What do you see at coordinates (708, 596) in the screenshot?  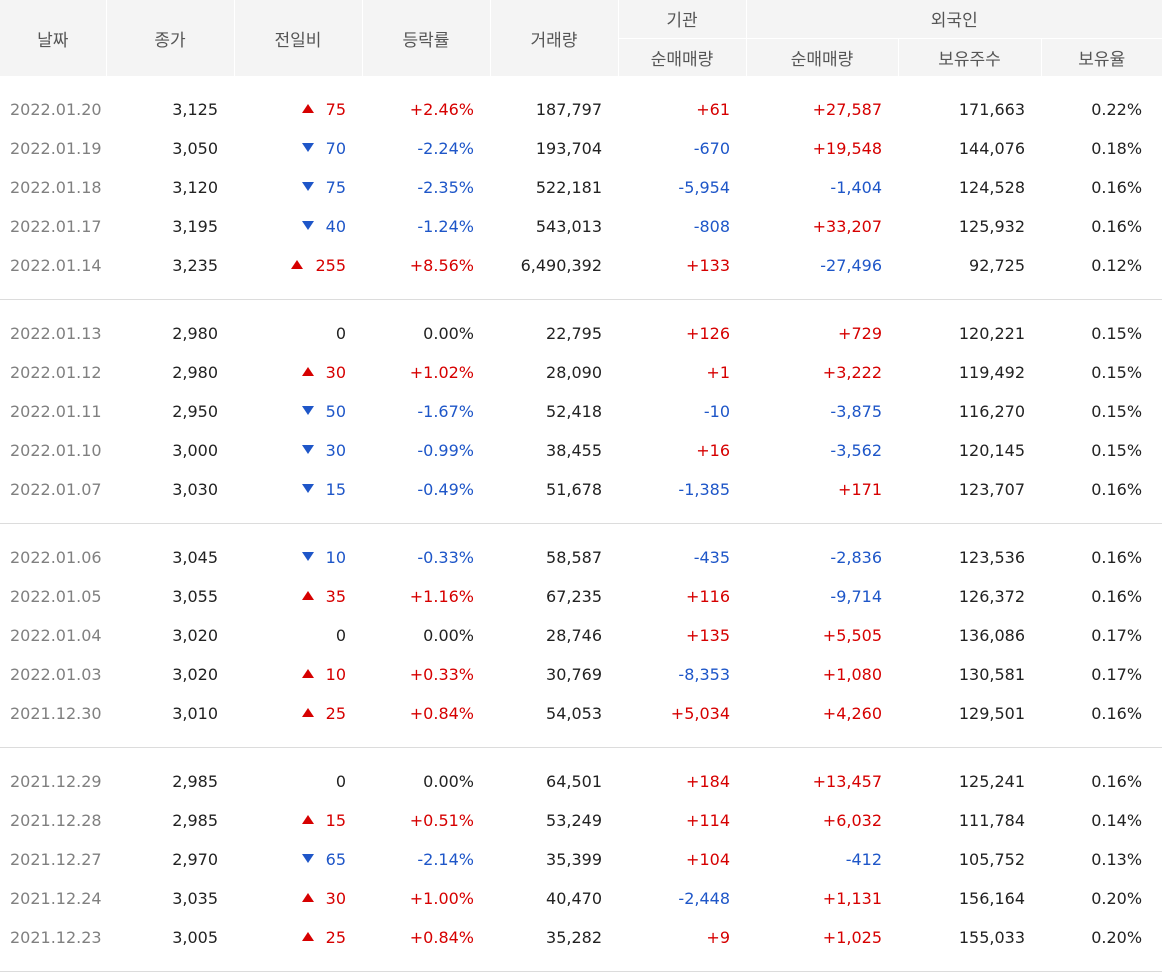 I see `row-institution-net: +116` at bounding box center [708, 596].